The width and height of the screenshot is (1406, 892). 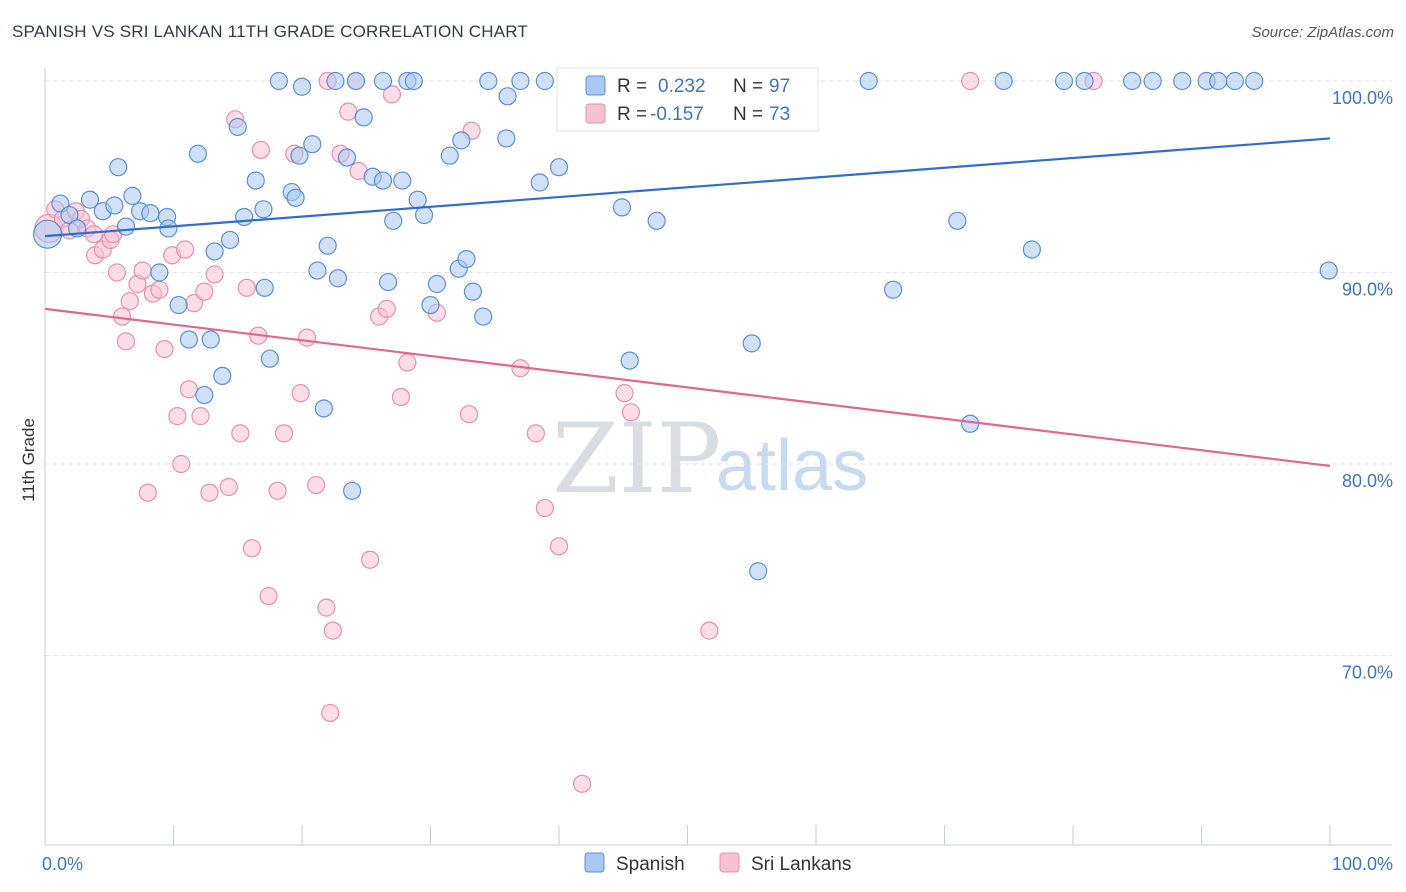 What do you see at coordinates (1367, 290) in the screenshot?
I see `y-tick-label-1: 90.0%` at bounding box center [1367, 290].